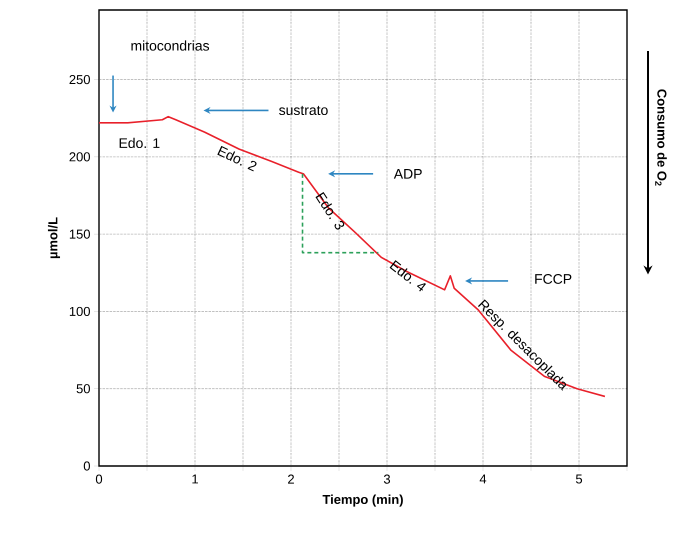 This screenshot has height=546, width=677. What do you see at coordinates (80, 234) in the screenshot?
I see `y-tick-label: 150` at bounding box center [80, 234].